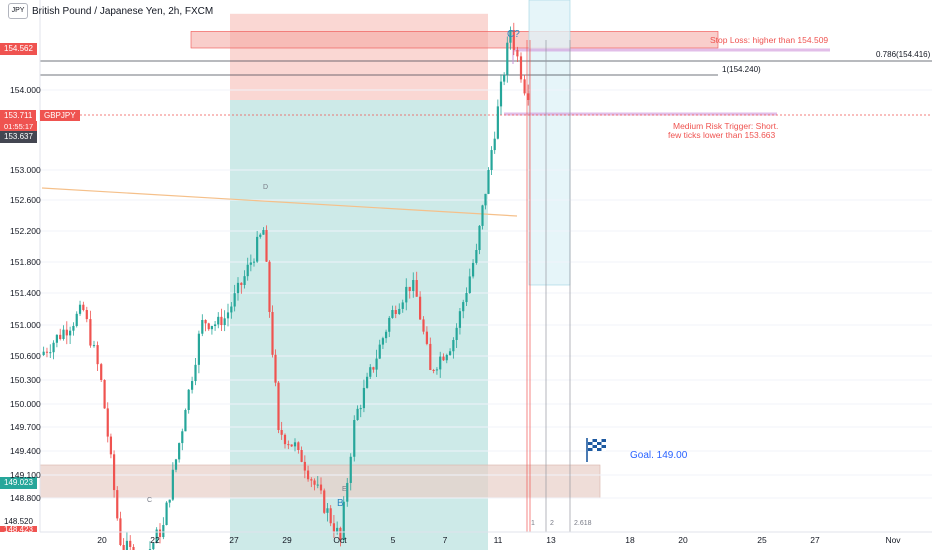 The height and width of the screenshot is (550, 932). I want to click on x-tick-label: 13, so click(551, 540).